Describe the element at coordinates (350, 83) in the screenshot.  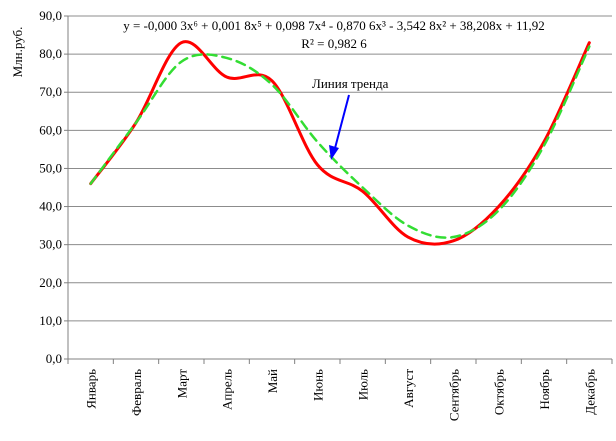
I see `trendline-annotation: Линия тренда` at that location.